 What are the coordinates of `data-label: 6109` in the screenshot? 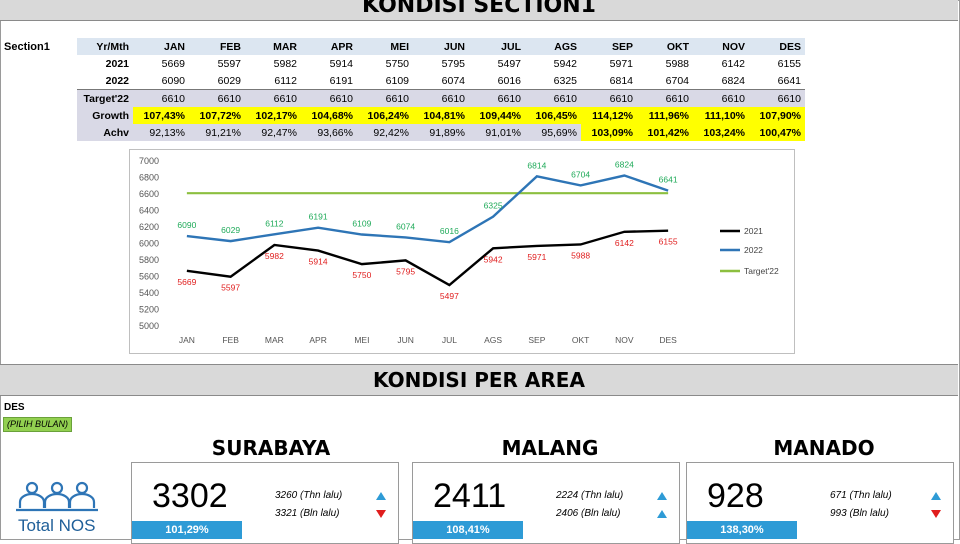 It's located at (361, 224).